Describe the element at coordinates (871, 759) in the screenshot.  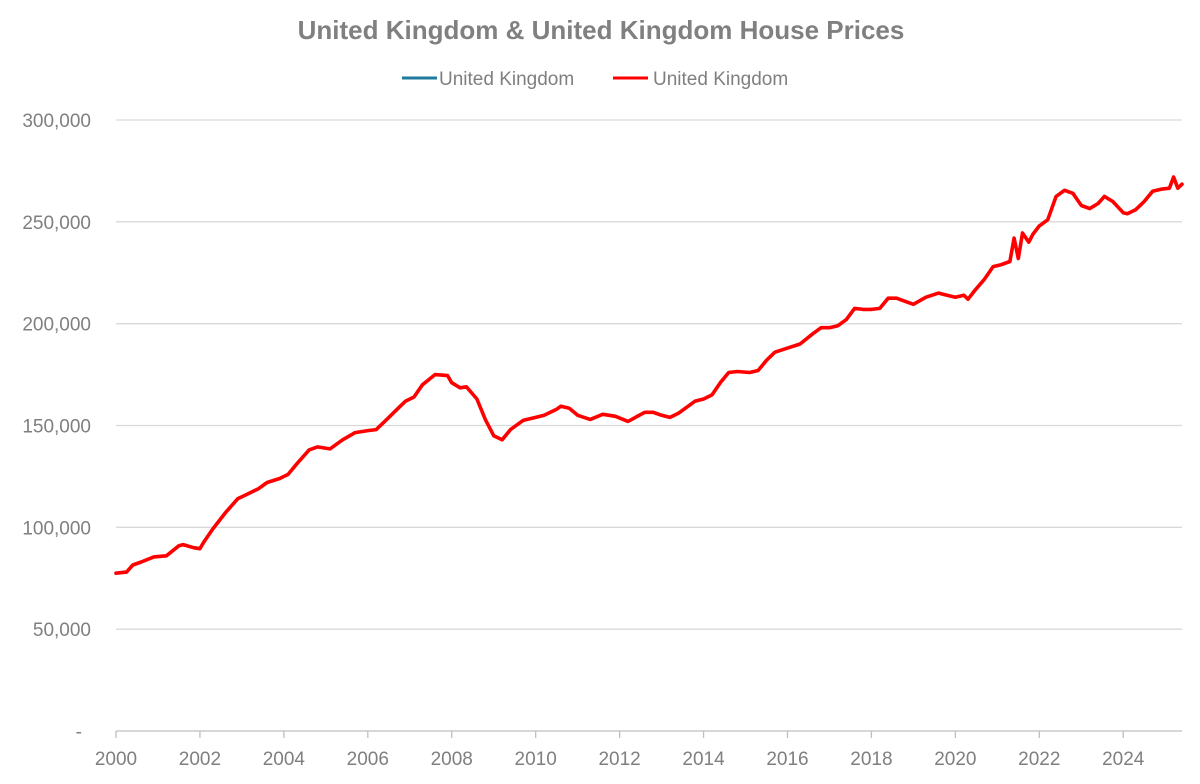
I see `x-tick-label-9: 2018` at that location.